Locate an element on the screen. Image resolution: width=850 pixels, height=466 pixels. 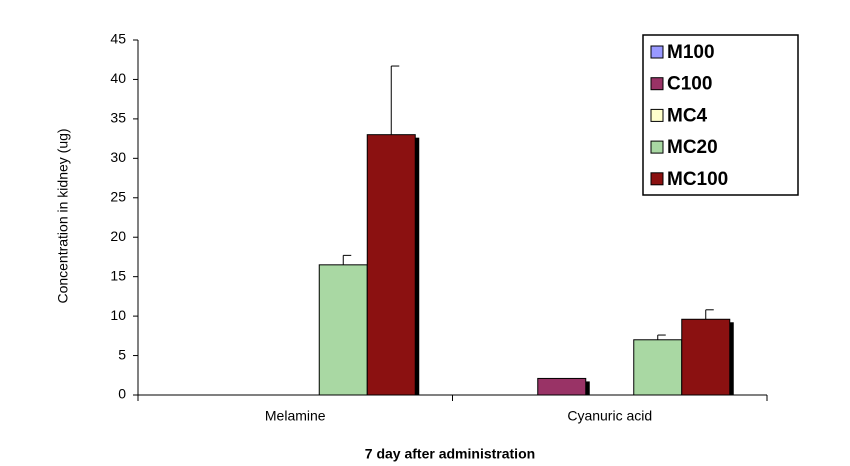
y-tick-label: 45 is located at coordinates (118, 39).